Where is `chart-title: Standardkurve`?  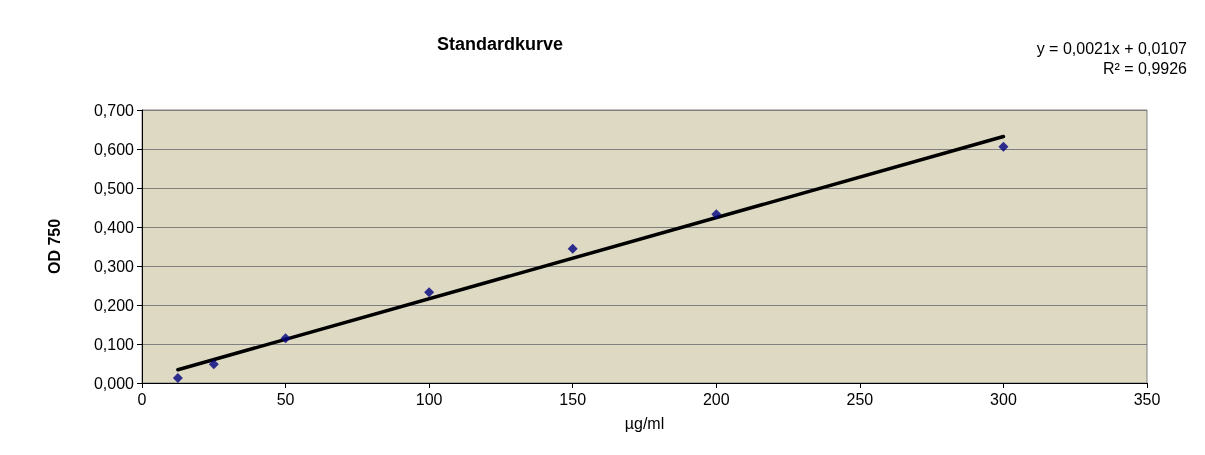
chart-title: Standardkurve is located at coordinates (500, 44).